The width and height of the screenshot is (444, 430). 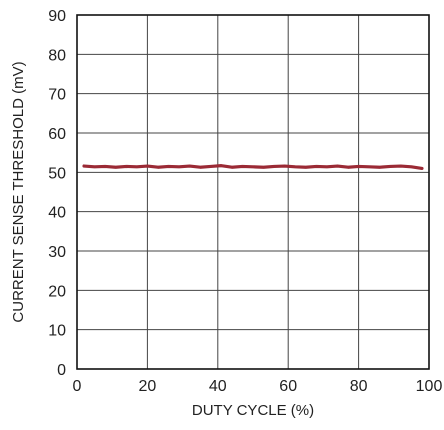 I want to click on y-tick-label: 30, so click(x=57, y=252).